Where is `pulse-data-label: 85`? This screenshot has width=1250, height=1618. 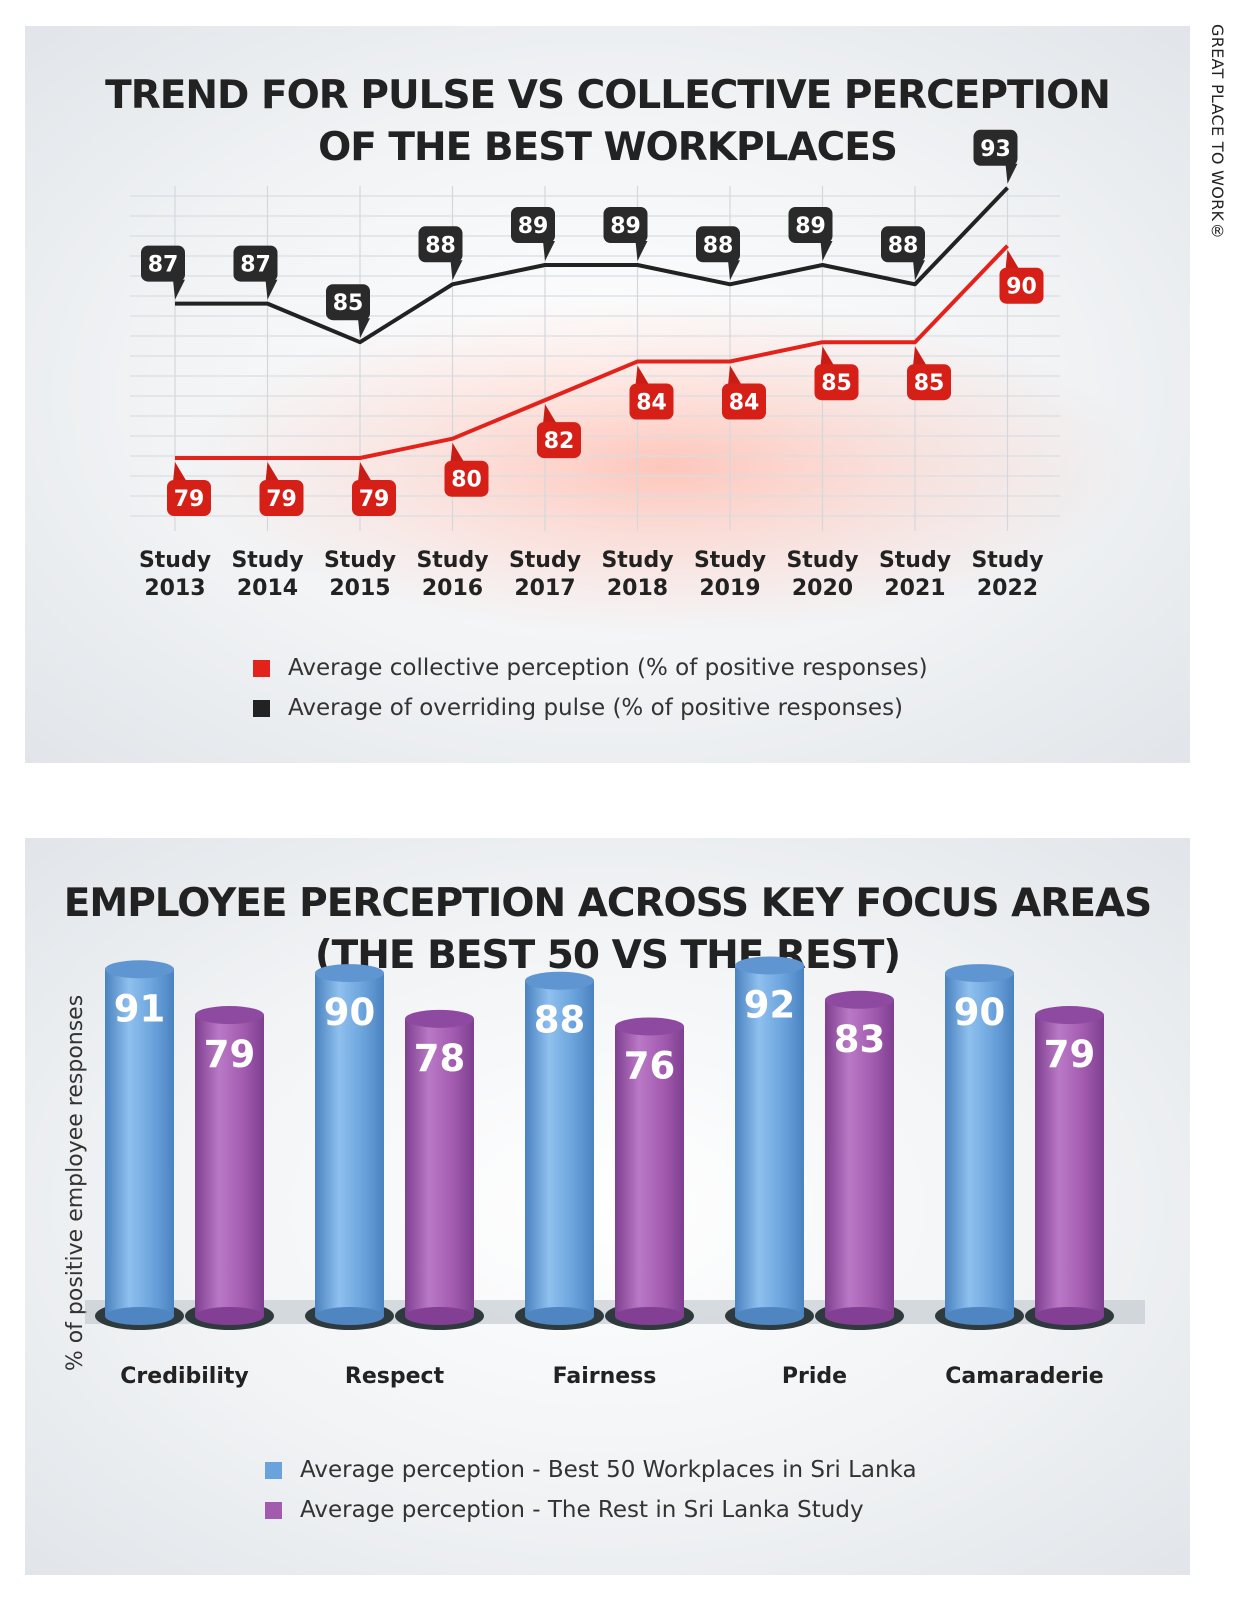 pulse-data-label: 85 is located at coordinates (348, 311).